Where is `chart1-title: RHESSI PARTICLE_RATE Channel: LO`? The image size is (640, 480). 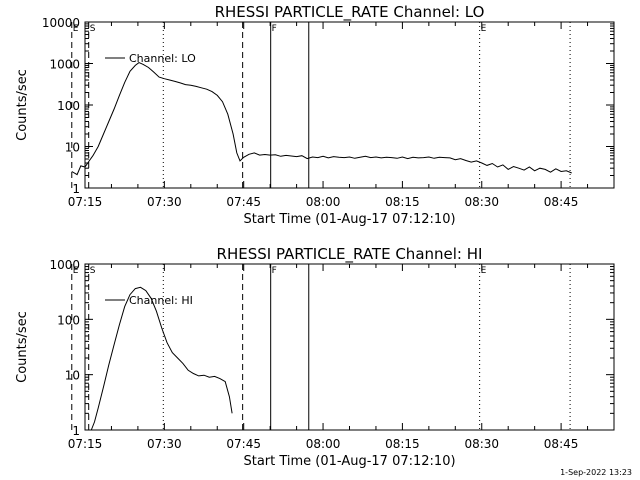 chart1-title: RHESSI PARTICLE_RATE Channel: LO is located at coordinates (350, 12).